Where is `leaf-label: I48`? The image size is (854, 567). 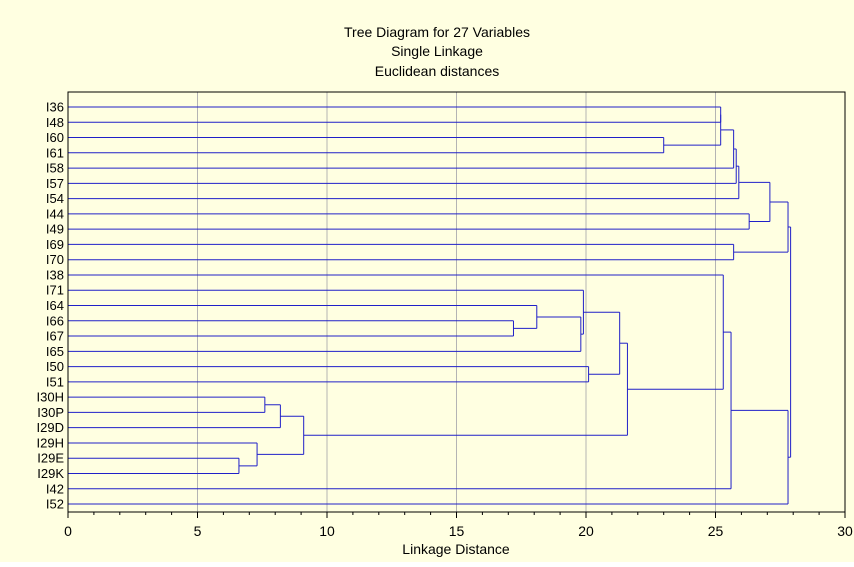
leaf-label: I48 is located at coordinates (55, 122).